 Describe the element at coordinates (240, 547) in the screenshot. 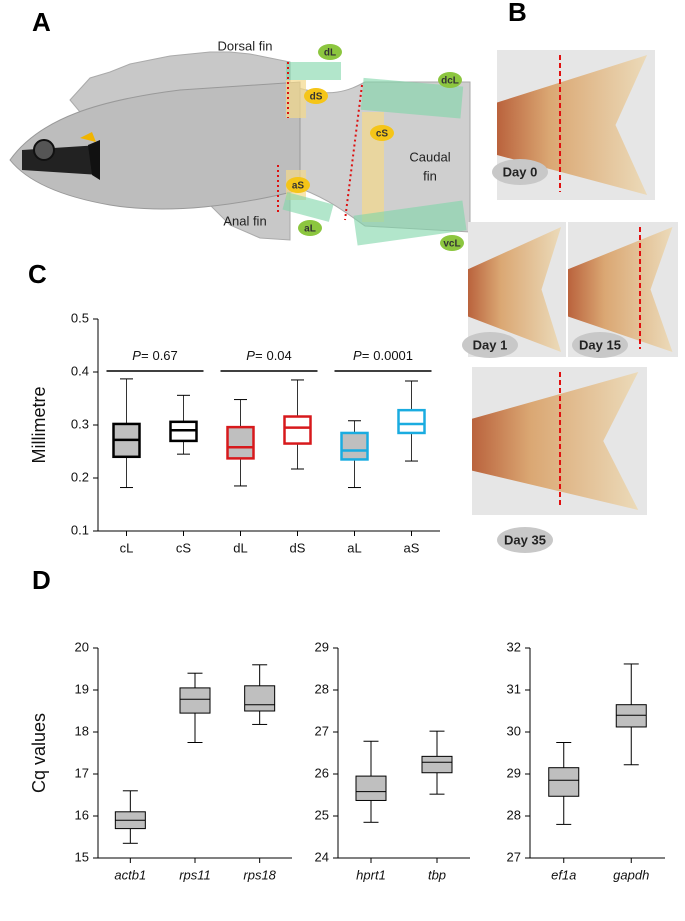

I see `x-tick-label: dL` at that location.